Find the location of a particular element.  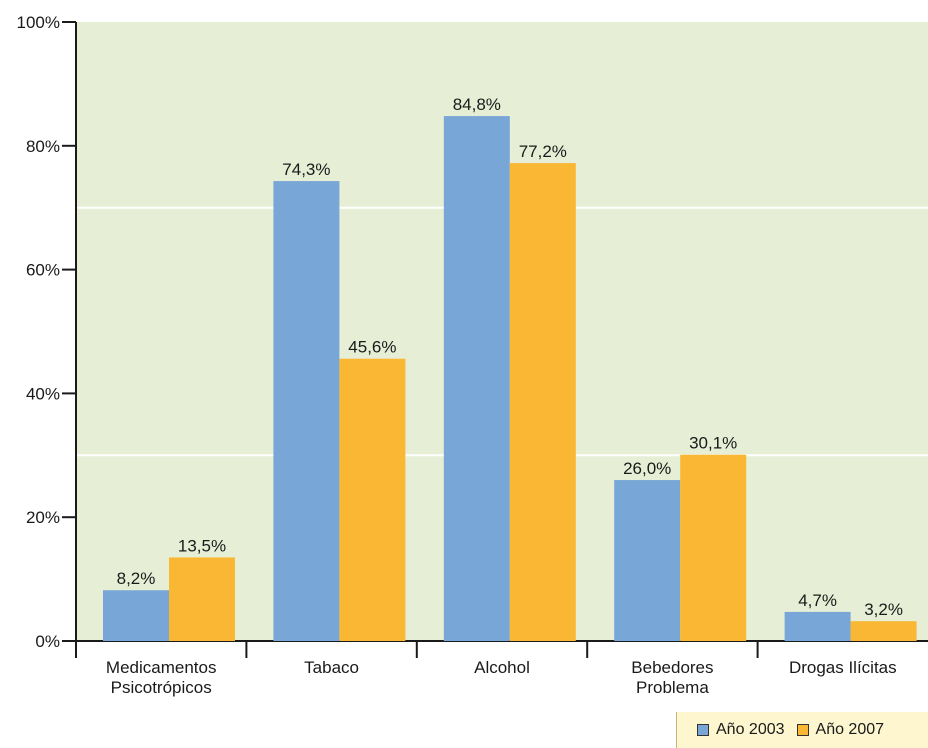

legend-item-2007: Año 2007 is located at coordinates (840, 730).